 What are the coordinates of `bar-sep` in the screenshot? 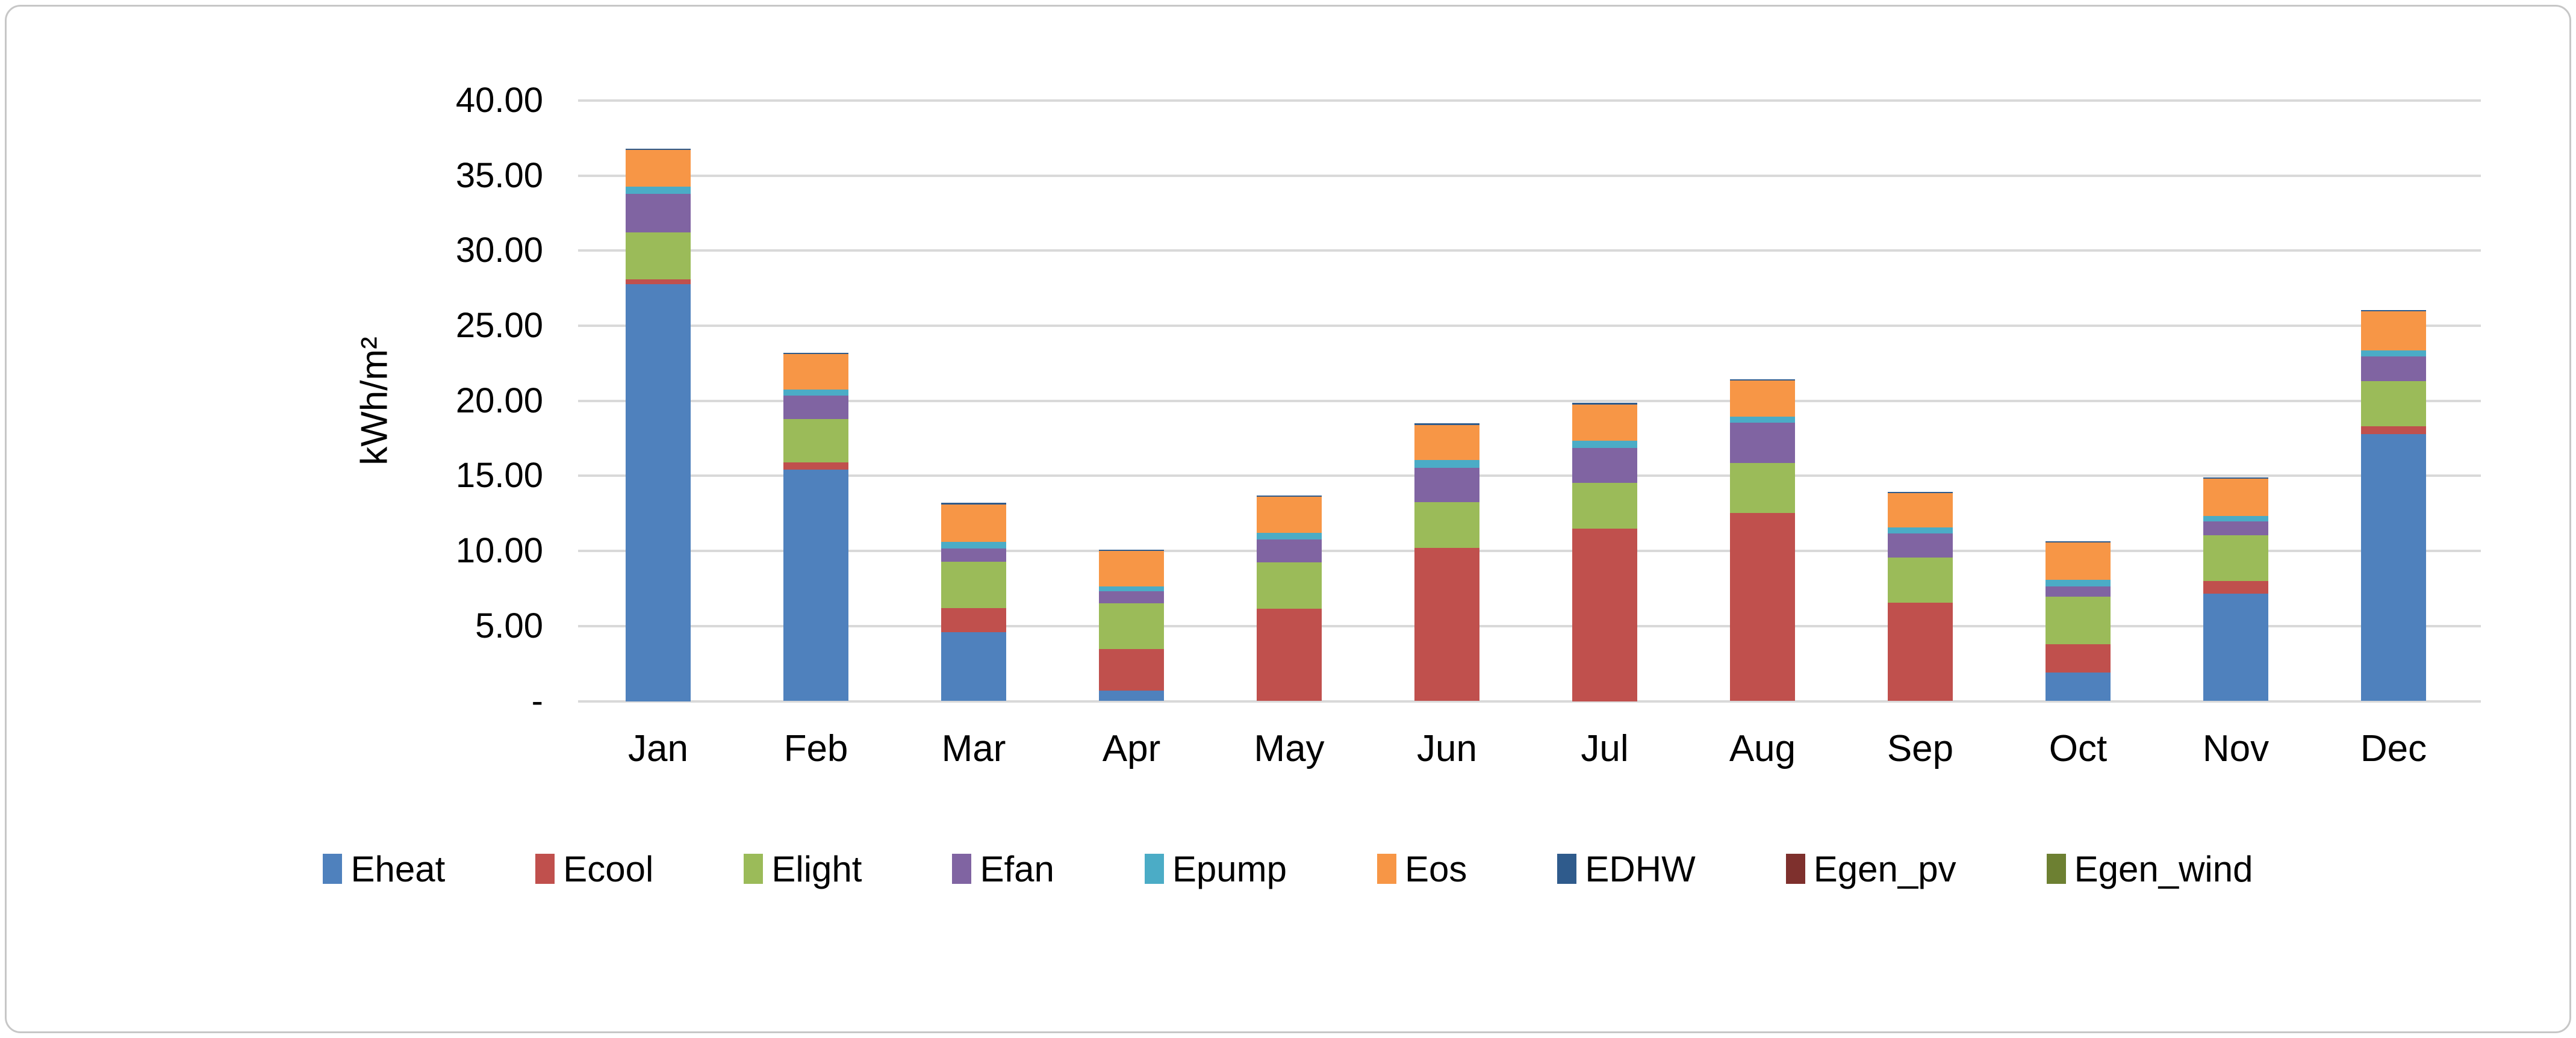 It's located at (1920, 350).